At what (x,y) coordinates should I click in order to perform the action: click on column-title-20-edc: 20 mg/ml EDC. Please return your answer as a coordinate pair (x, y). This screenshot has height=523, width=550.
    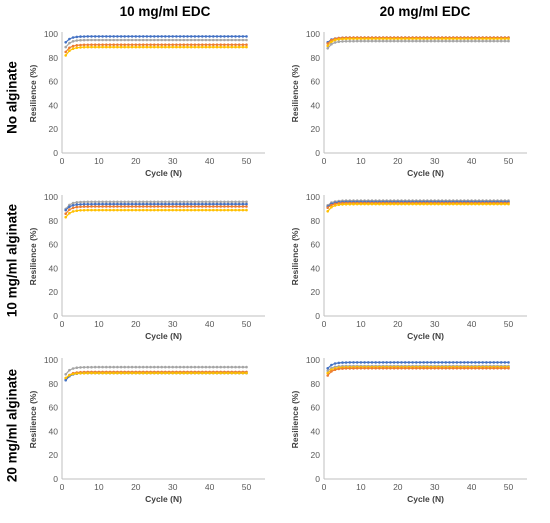
    Looking at the image, I should click on (425, 11).